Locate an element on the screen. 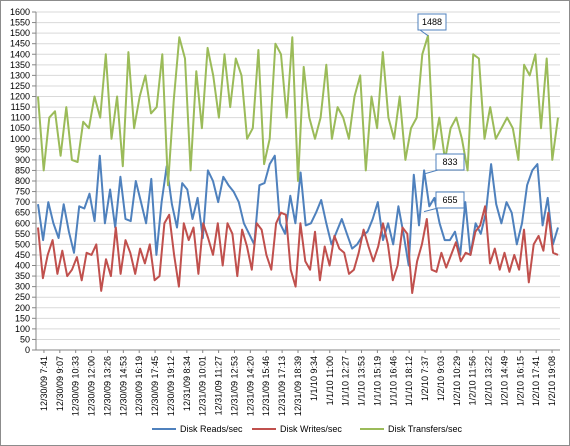 The width and height of the screenshot is (570, 446). x-tick-label: 1/1/10 9:34 is located at coordinates (314, 378).